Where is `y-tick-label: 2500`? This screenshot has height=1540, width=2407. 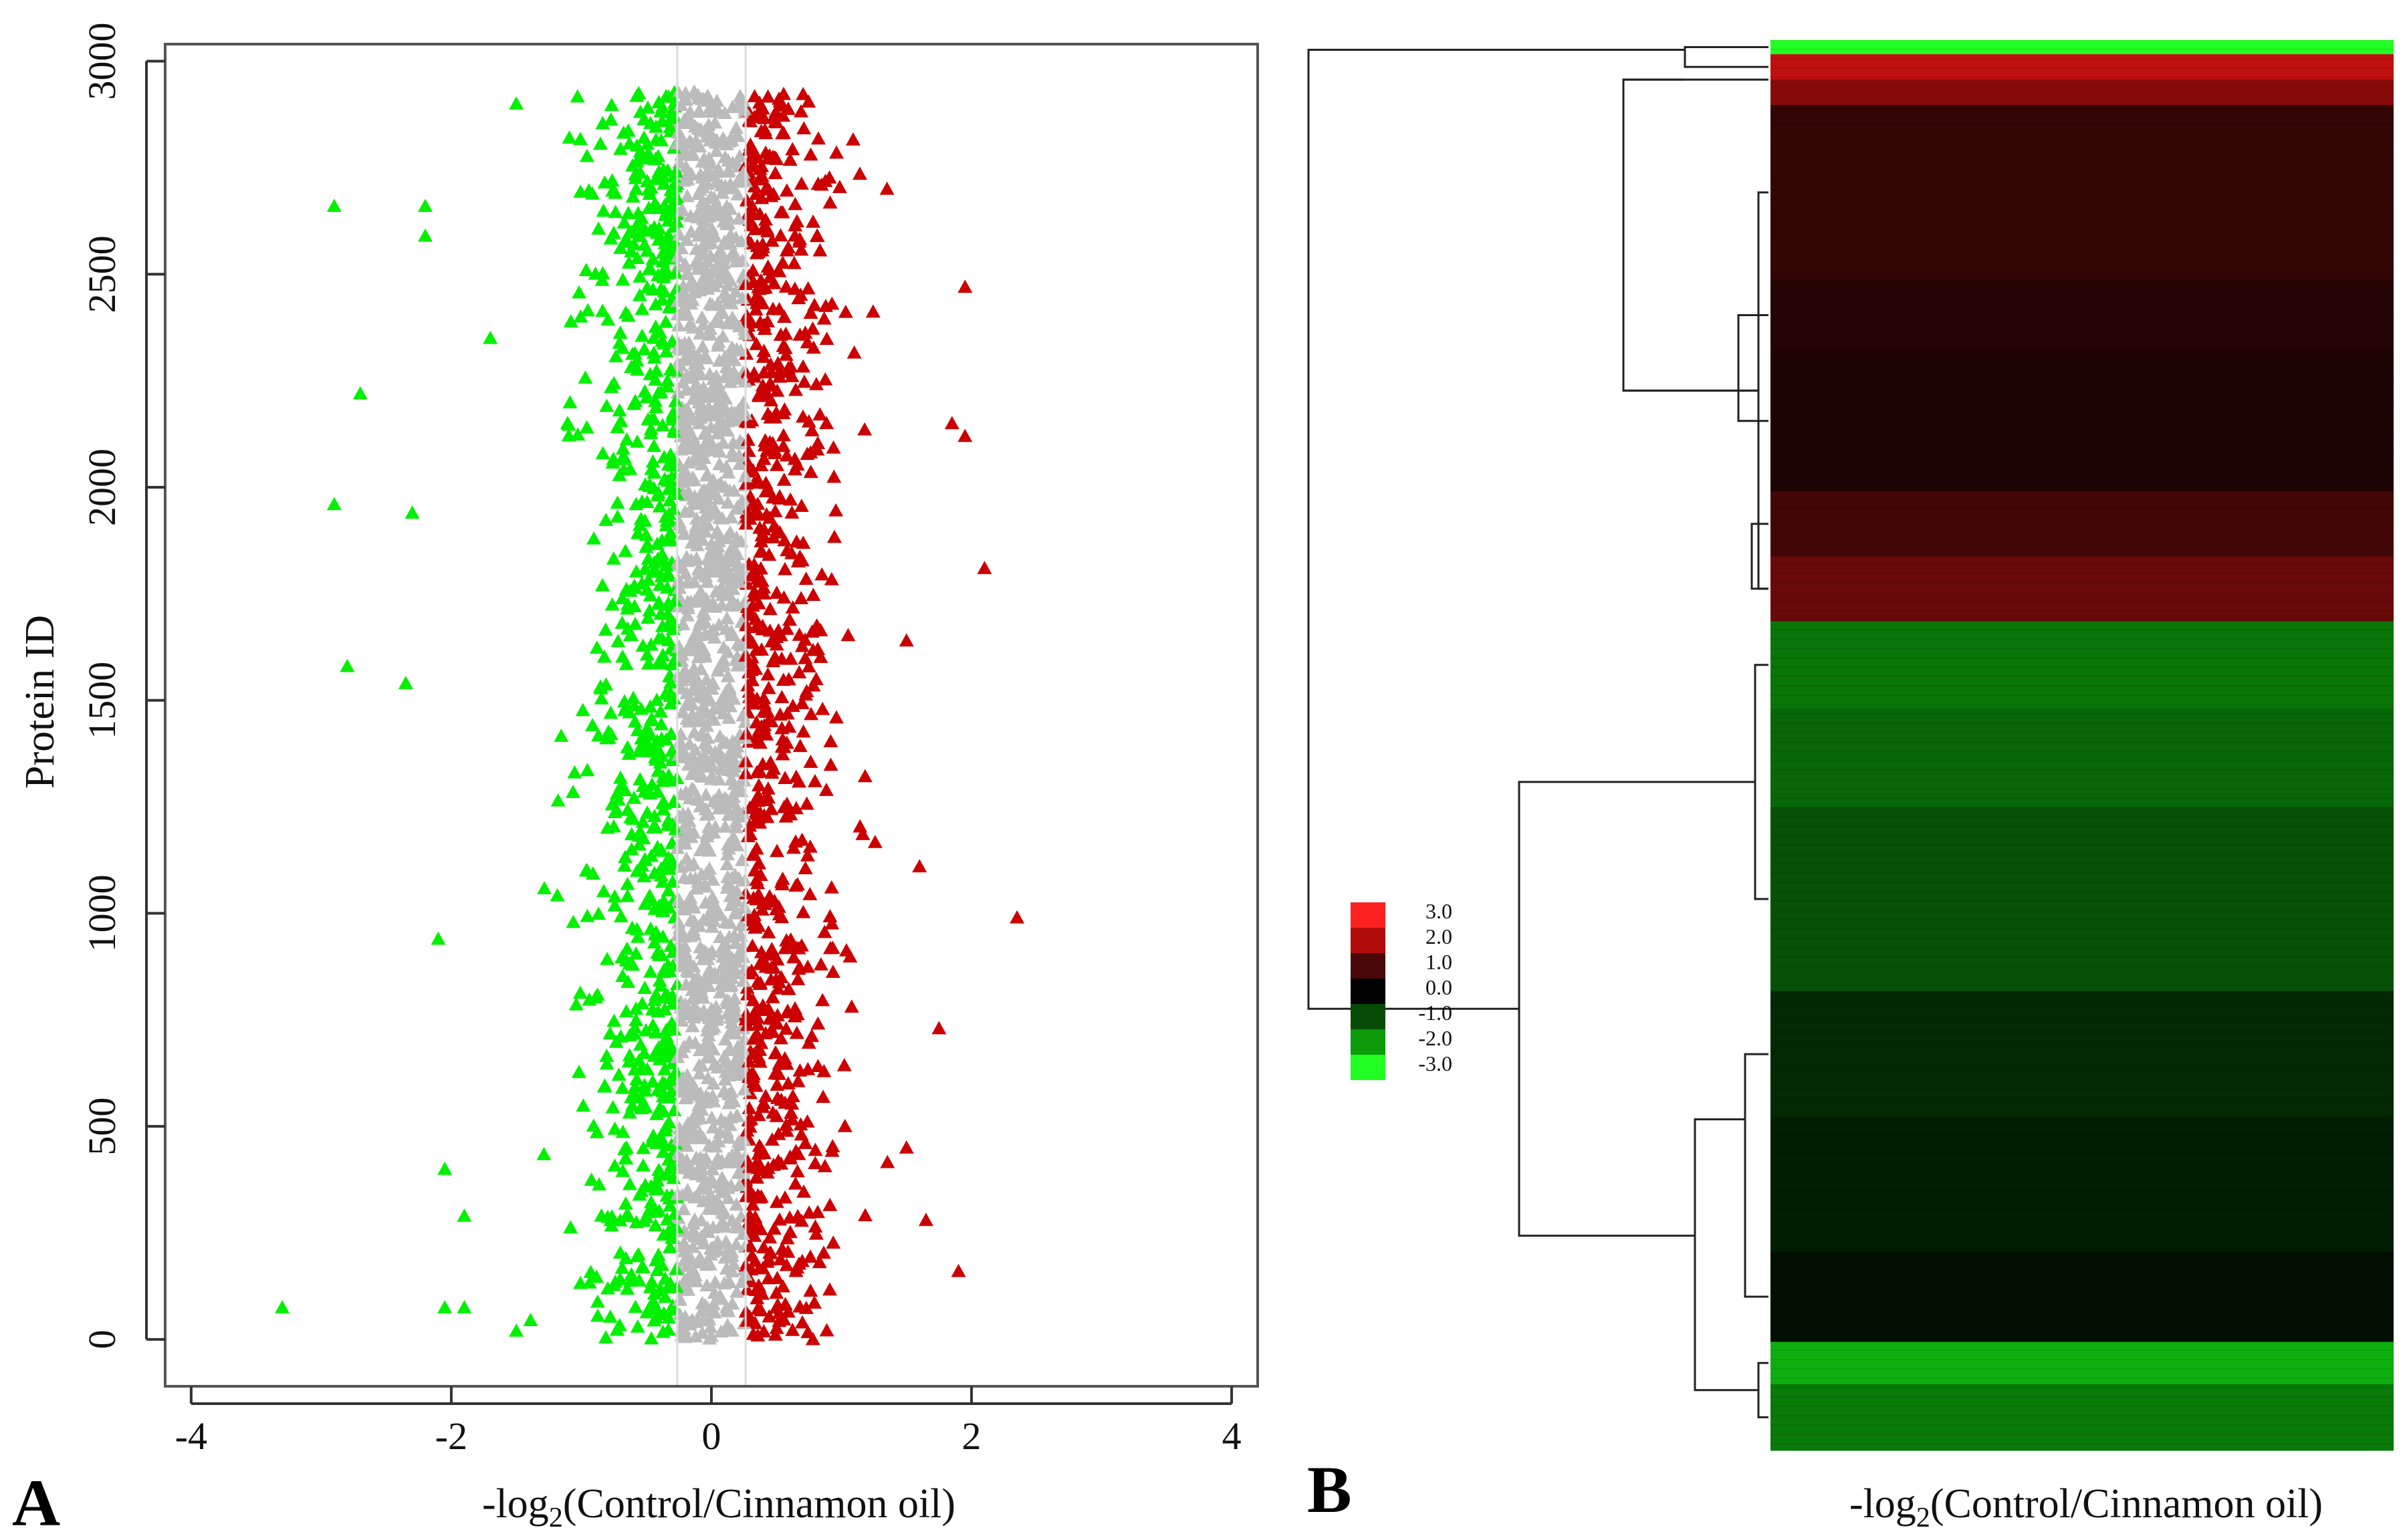
y-tick-label: 2500 is located at coordinates (102, 274).